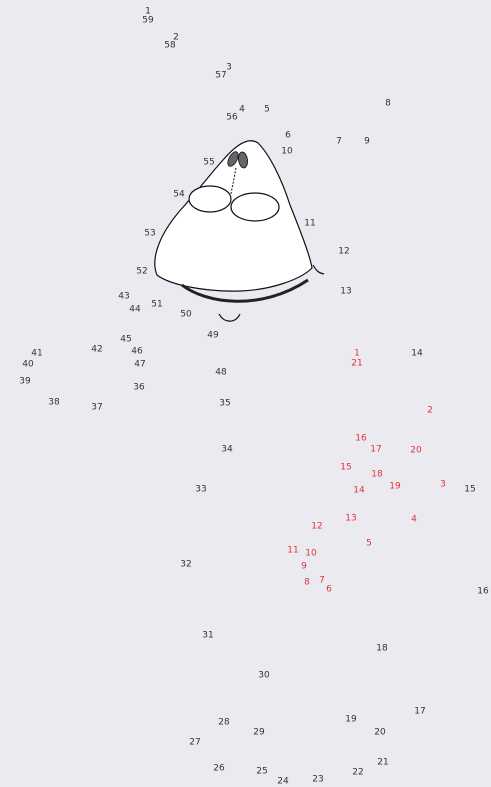  What do you see at coordinates (195, 742) in the screenshot?
I see `black-dot-number-27: 27` at bounding box center [195, 742].